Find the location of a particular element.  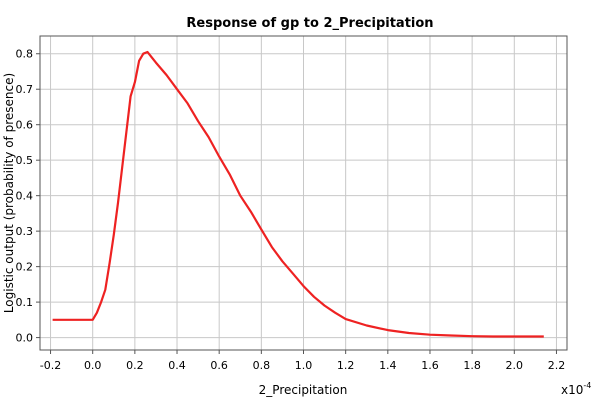

x-tick-label: -0.2 is located at coordinates (50, 365).